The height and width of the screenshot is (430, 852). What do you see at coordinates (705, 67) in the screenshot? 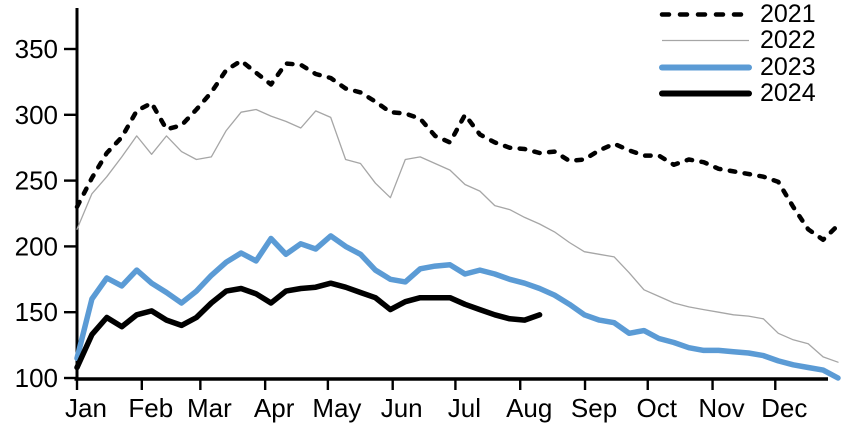
I see `blue-line-swatch-icon` at bounding box center [705, 67].